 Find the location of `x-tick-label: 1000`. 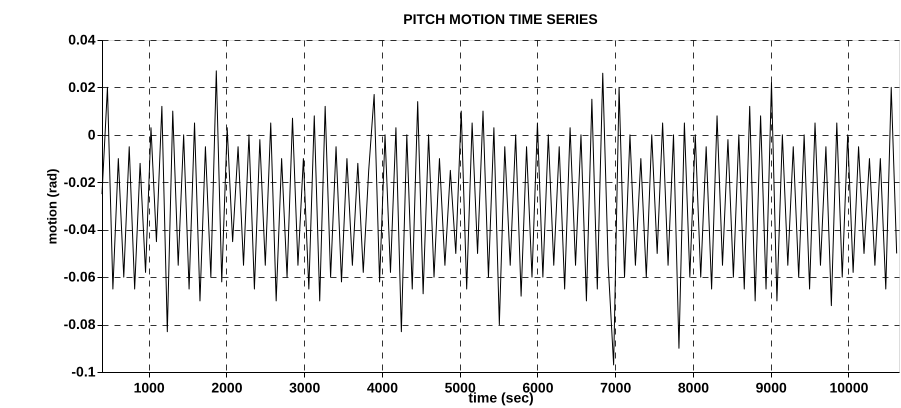

x-tick-label: 1000 is located at coordinates (149, 388).